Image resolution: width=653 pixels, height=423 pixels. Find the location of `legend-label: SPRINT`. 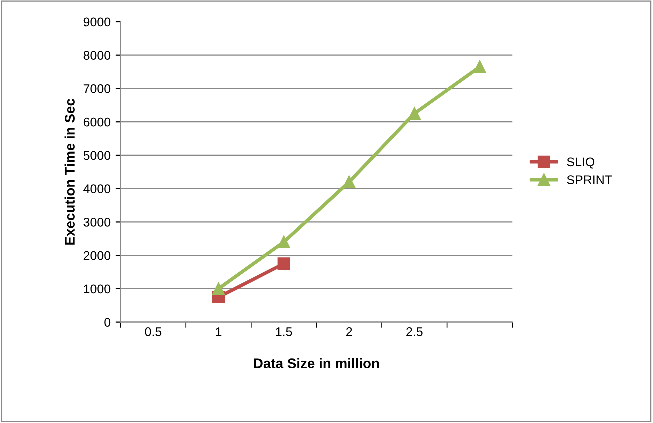

legend-label: SPRINT is located at coordinates (589, 180).